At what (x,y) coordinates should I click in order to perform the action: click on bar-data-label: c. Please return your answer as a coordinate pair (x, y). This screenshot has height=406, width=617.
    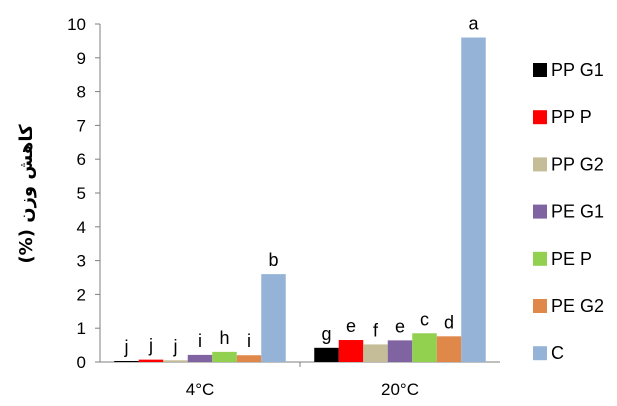
    Looking at the image, I should click on (424, 319).